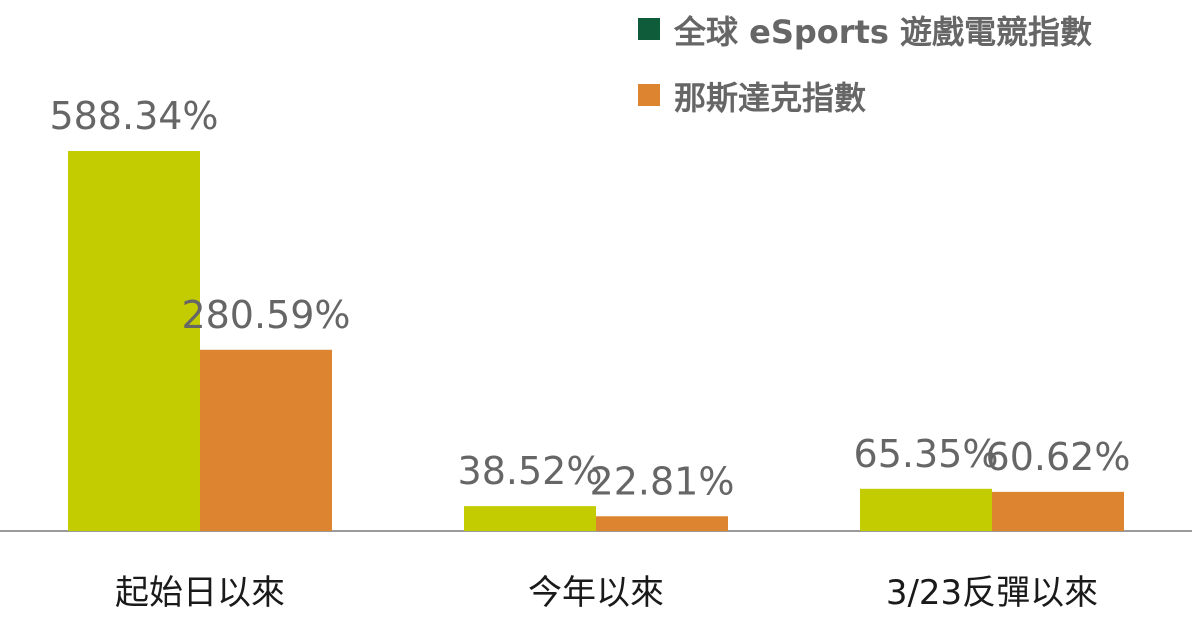 The width and height of the screenshot is (1200, 618). What do you see at coordinates (662, 481) in the screenshot?
I see `value-label-nasdaq-1: 22.81%` at bounding box center [662, 481].